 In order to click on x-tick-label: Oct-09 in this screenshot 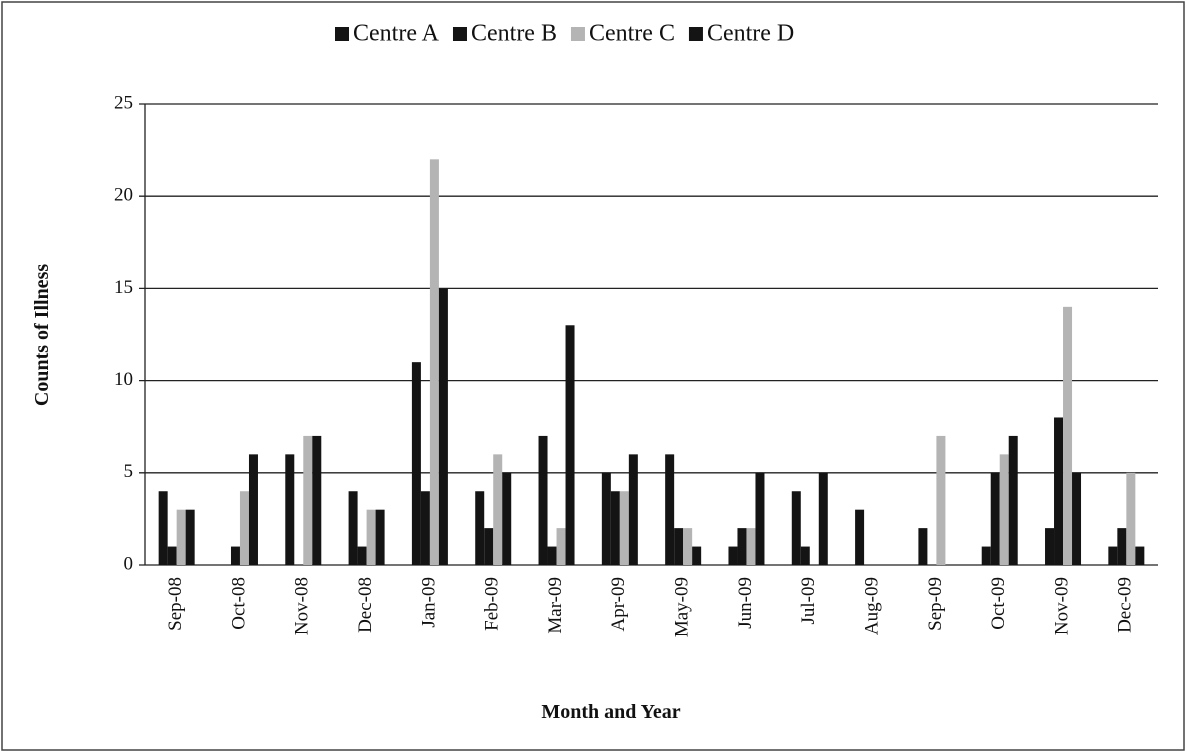, I will do `click(998, 603)`.